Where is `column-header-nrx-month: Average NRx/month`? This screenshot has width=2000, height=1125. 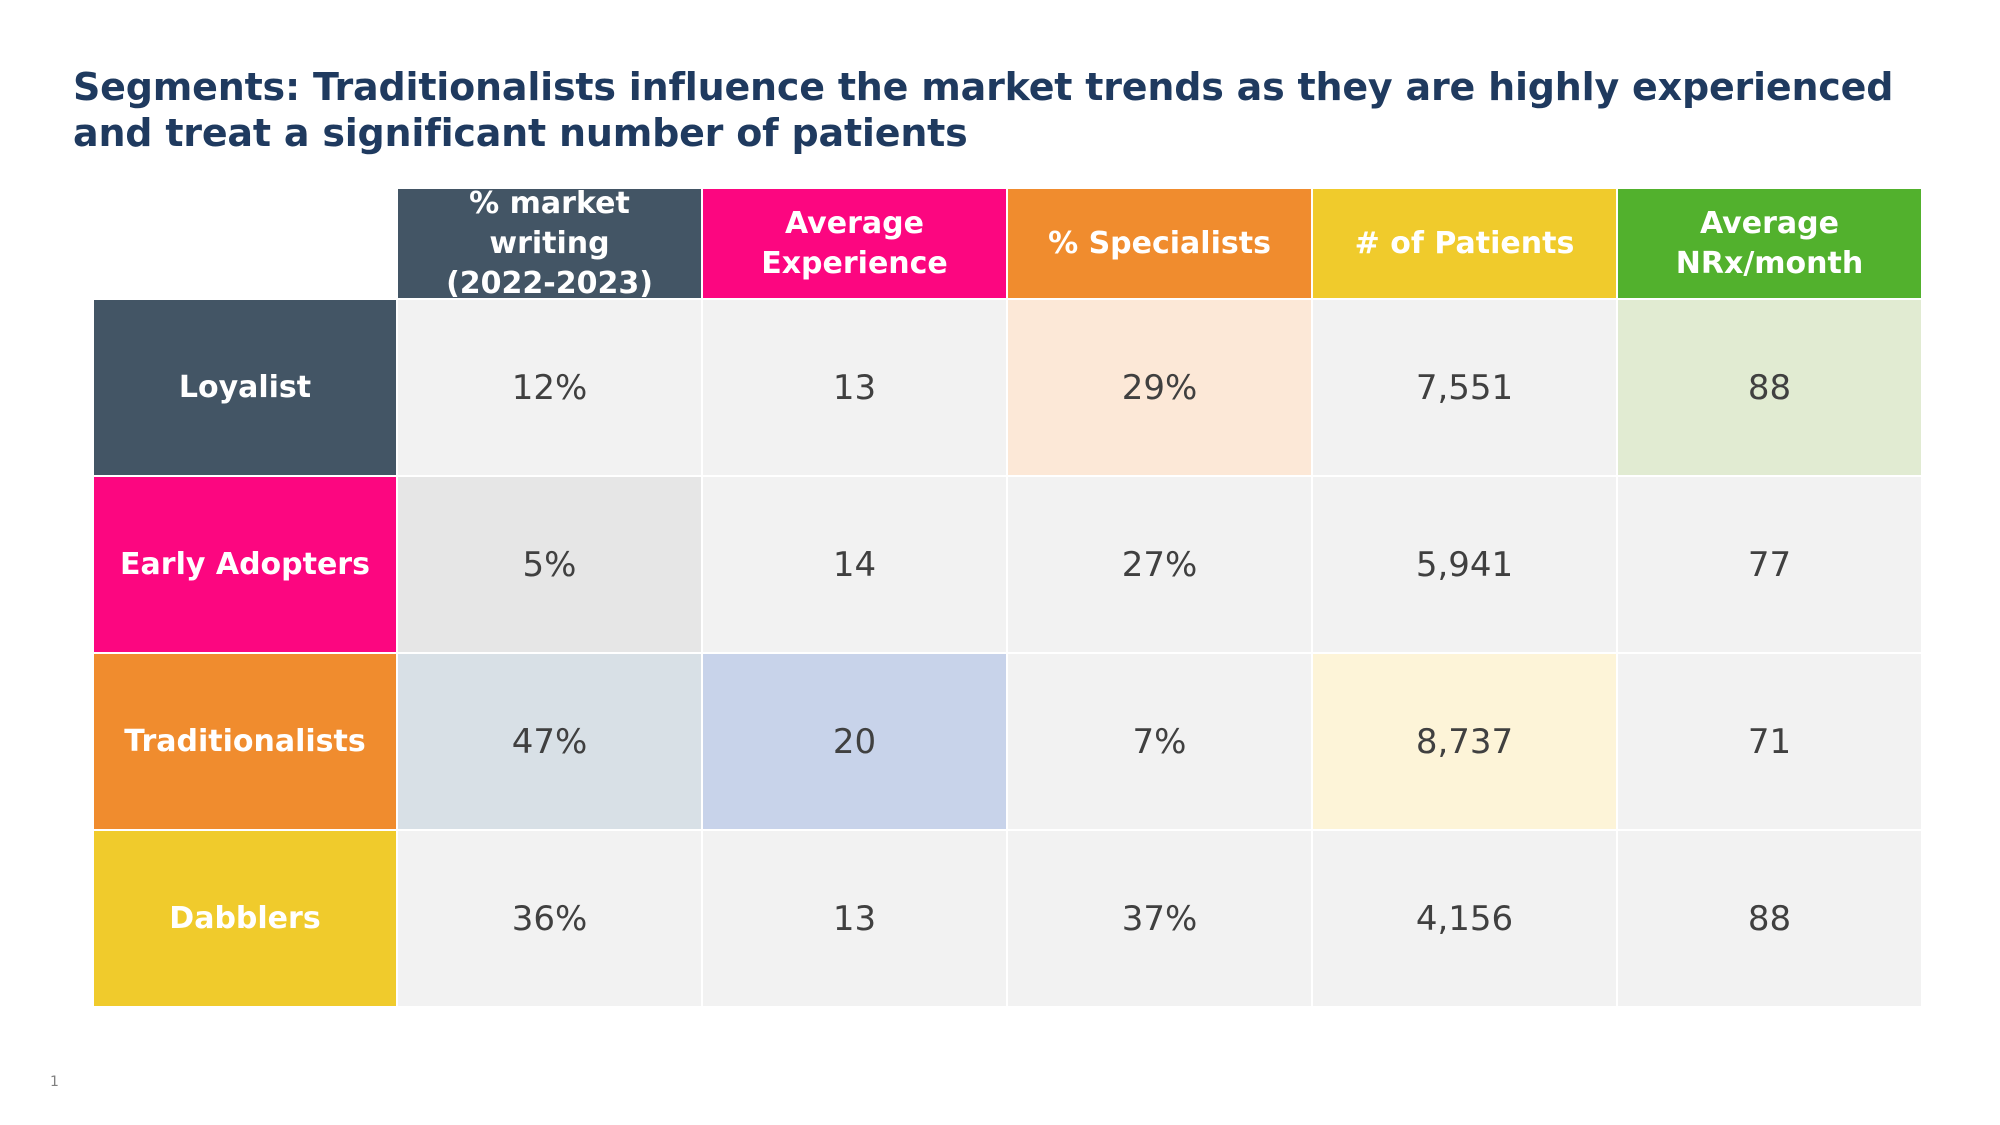
column-header-nrx-month: Average NRx/month is located at coordinates (1770, 244).